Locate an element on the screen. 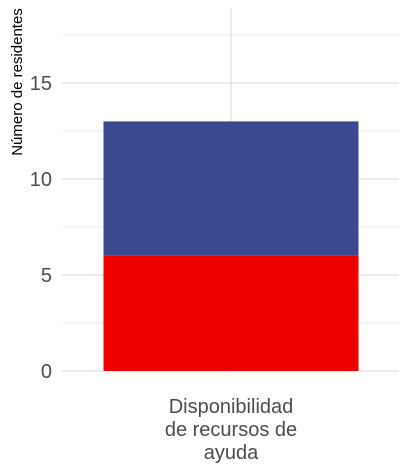 The image size is (399, 467). x-tick-label: Disponibilidad de recursos de ayuda is located at coordinates (231, 430).